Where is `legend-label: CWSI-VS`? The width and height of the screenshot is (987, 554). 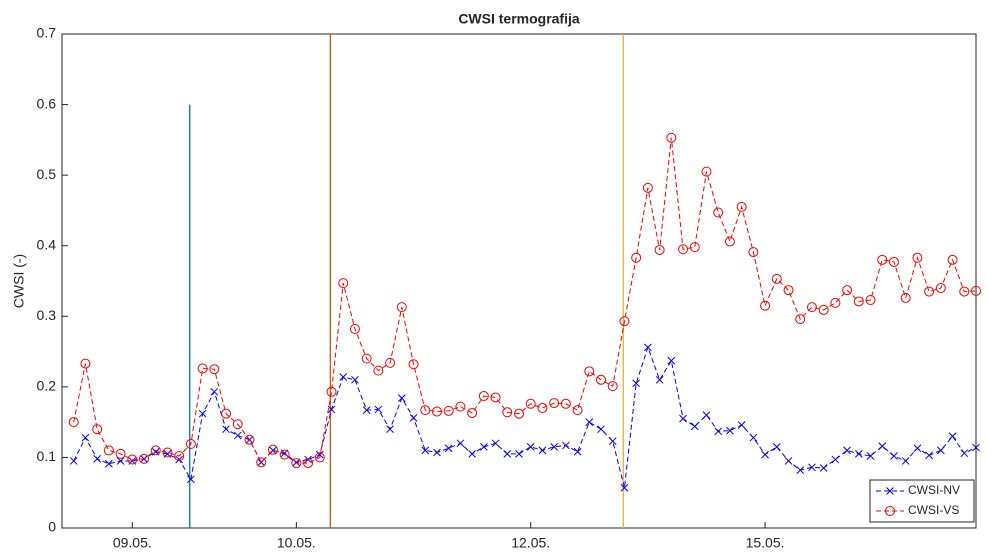 legend-label: CWSI-VS is located at coordinates (933, 510).